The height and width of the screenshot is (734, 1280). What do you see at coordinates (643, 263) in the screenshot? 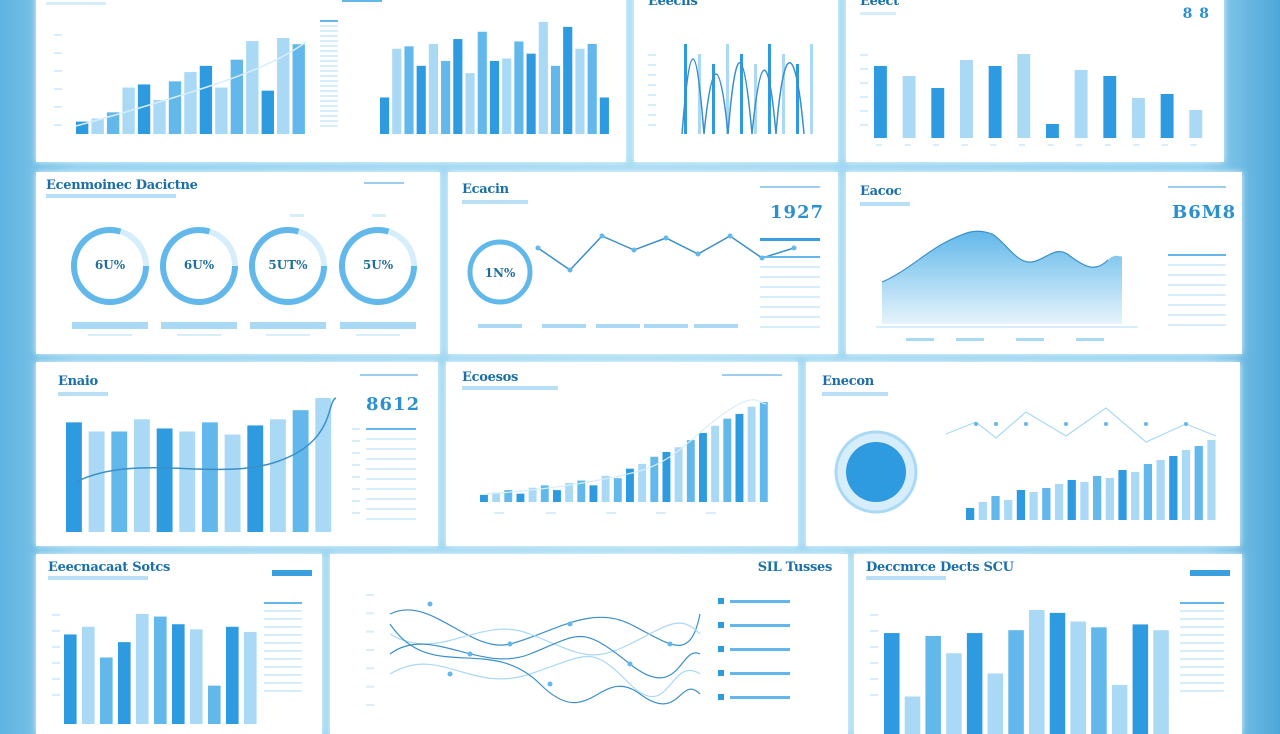
I see `panel-kpi-line: Ecacin 1927 1N%` at bounding box center [643, 263].